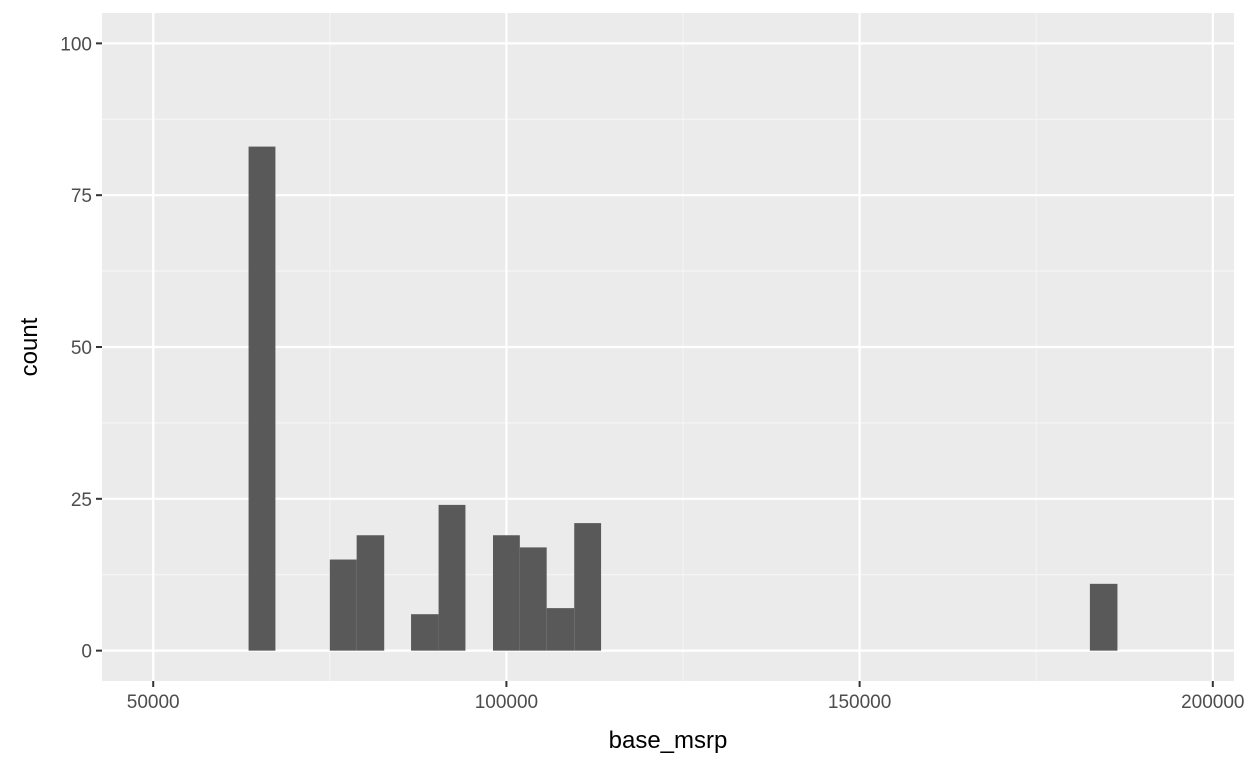 The image size is (1248, 768). What do you see at coordinates (81, 196) in the screenshot?
I see `y-tick-label: 75` at bounding box center [81, 196].